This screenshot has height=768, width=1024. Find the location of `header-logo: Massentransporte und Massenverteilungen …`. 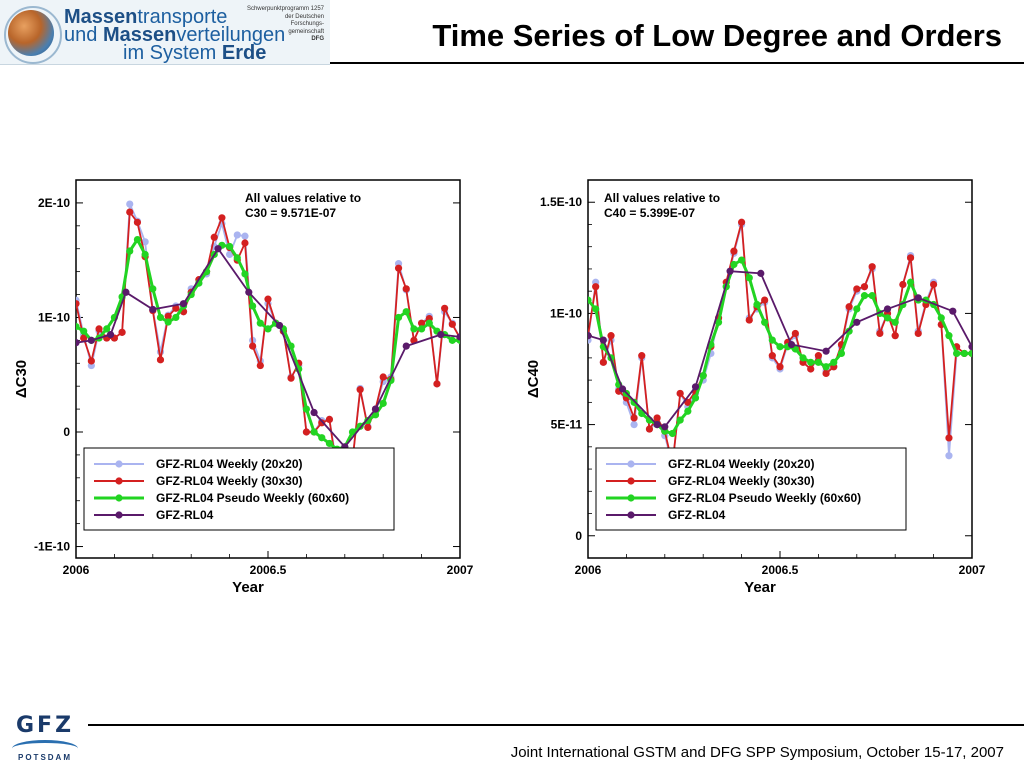

header-logo: Massentransporte und Massenverteilungen … is located at coordinates (165, 32).